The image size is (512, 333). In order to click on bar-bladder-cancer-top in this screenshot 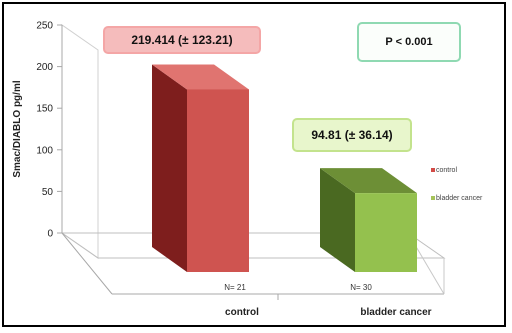, I will do `click(368, 181)`.